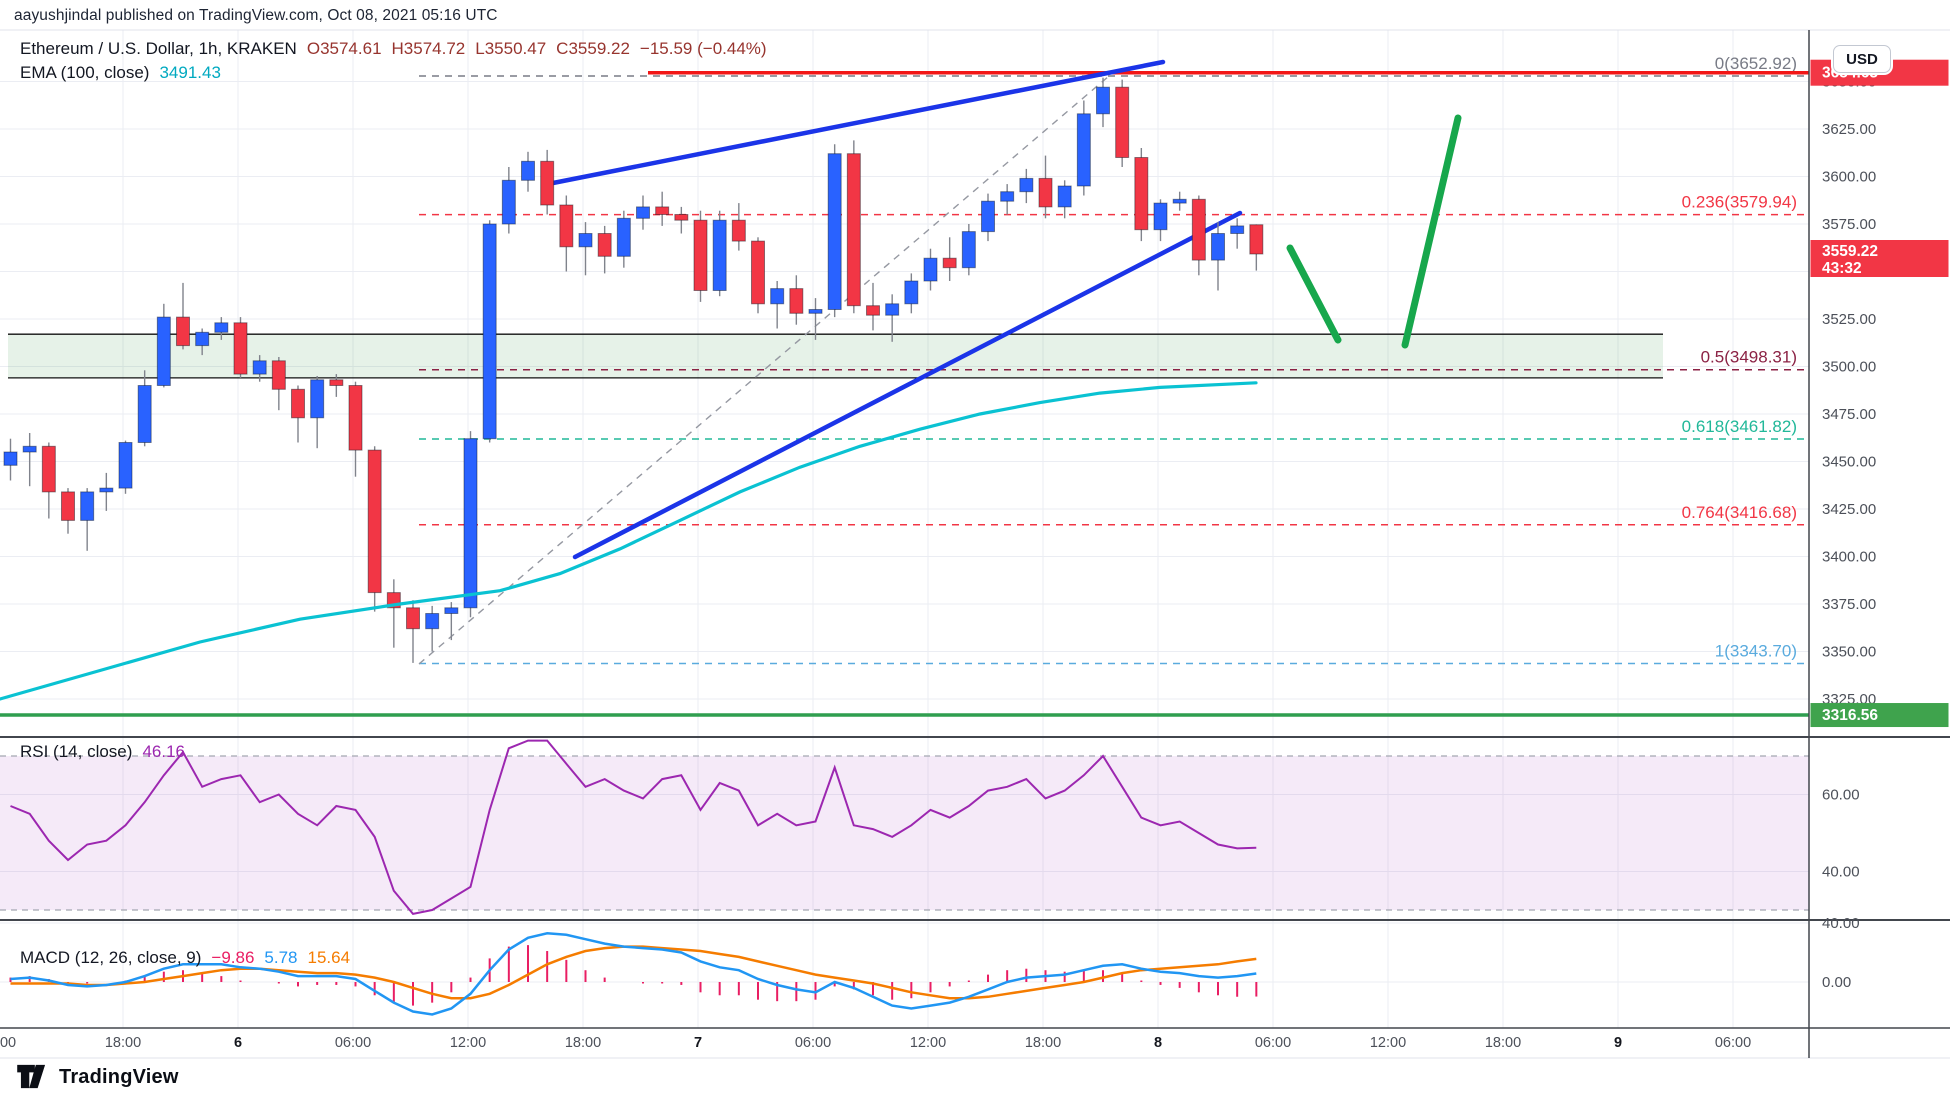 Image resolution: width=1950 pixels, height=1119 pixels. I want to click on green-arrow-down, so click(1314, 294).